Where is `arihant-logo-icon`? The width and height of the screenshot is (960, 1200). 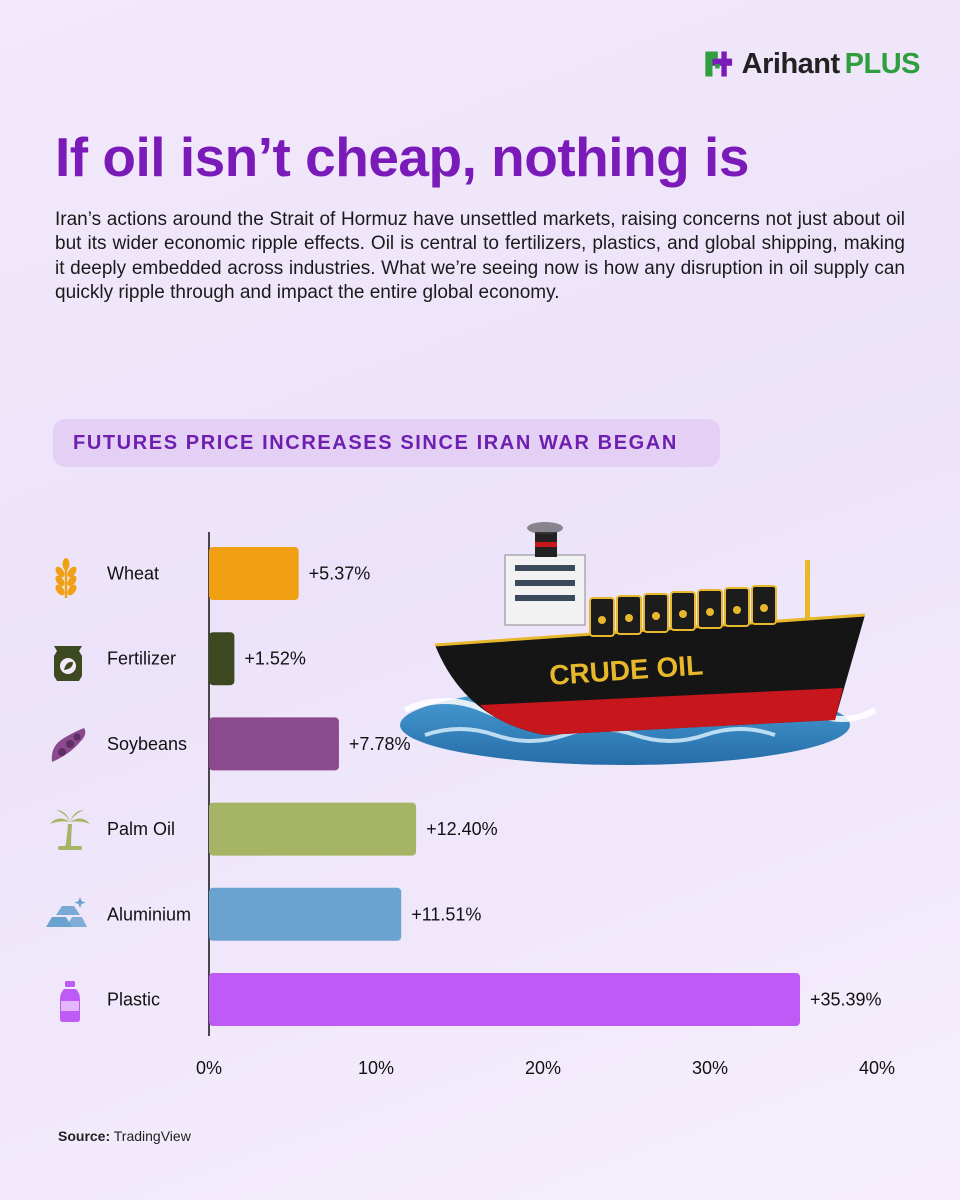
arihant-logo-icon is located at coordinates (719, 64).